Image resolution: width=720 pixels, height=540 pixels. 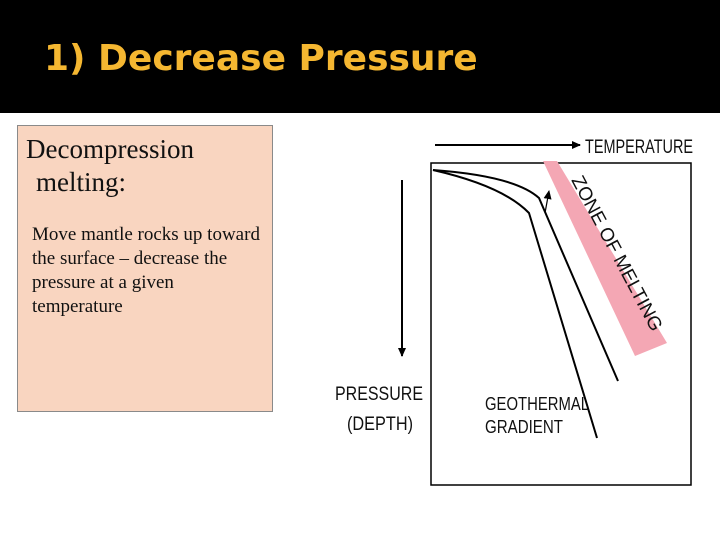 I want to click on solidus-curve, so click(x=525, y=275).